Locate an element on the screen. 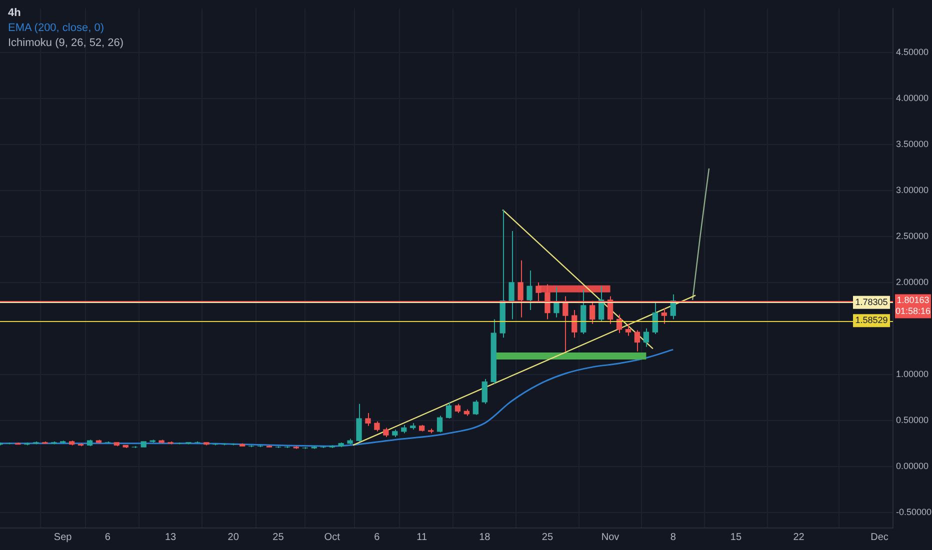 This screenshot has height=550, width=932. x-tick-label: 20 is located at coordinates (234, 537).